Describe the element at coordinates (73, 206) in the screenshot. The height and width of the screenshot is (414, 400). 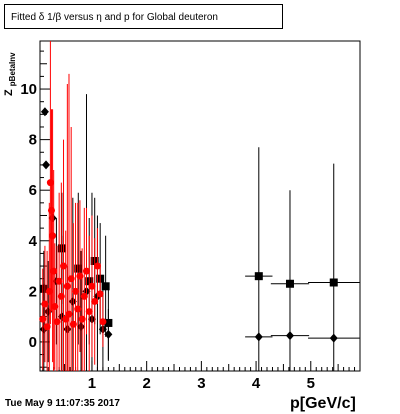
I see `series-circle` at that location.